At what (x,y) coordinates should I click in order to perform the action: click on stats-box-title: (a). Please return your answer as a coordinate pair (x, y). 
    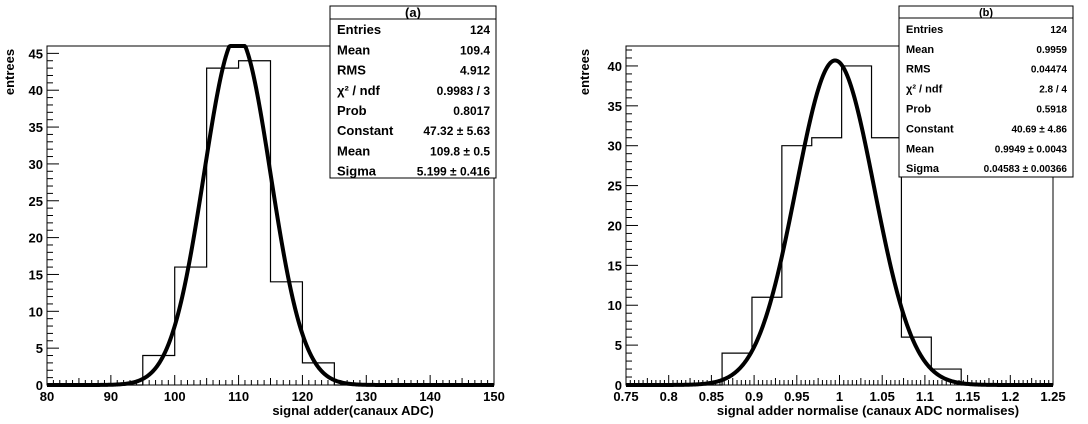
    Looking at the image, I should click on (413, 12).